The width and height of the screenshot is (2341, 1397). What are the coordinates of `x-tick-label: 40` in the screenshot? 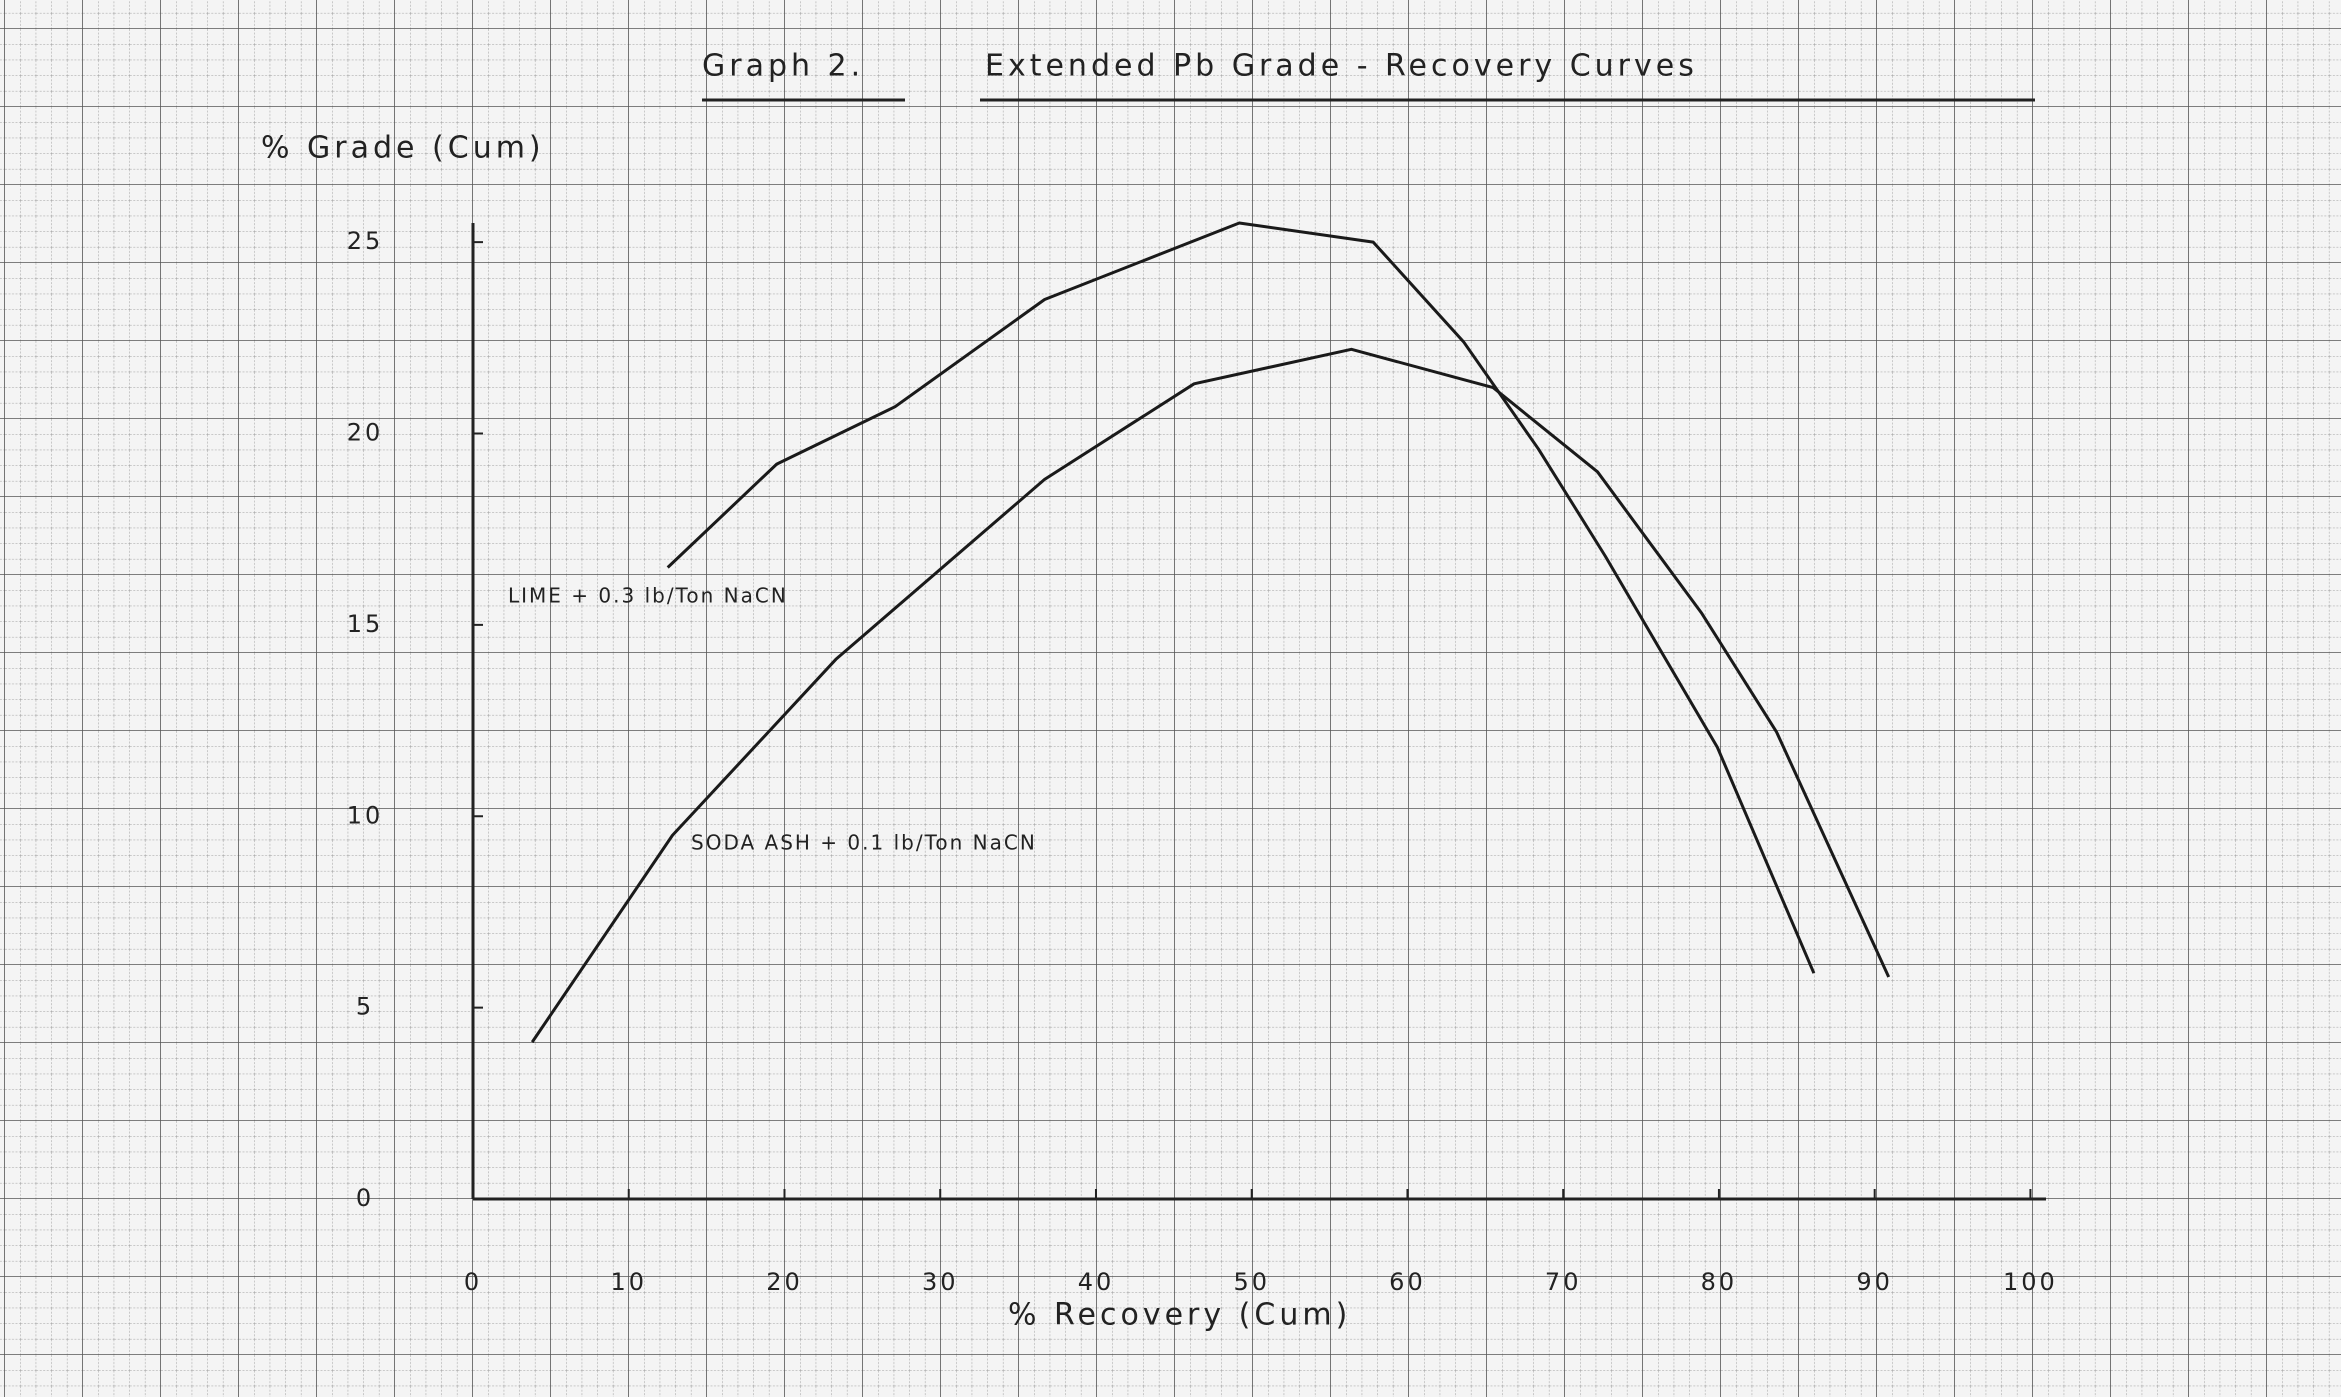 It's located at (1096, 1282).